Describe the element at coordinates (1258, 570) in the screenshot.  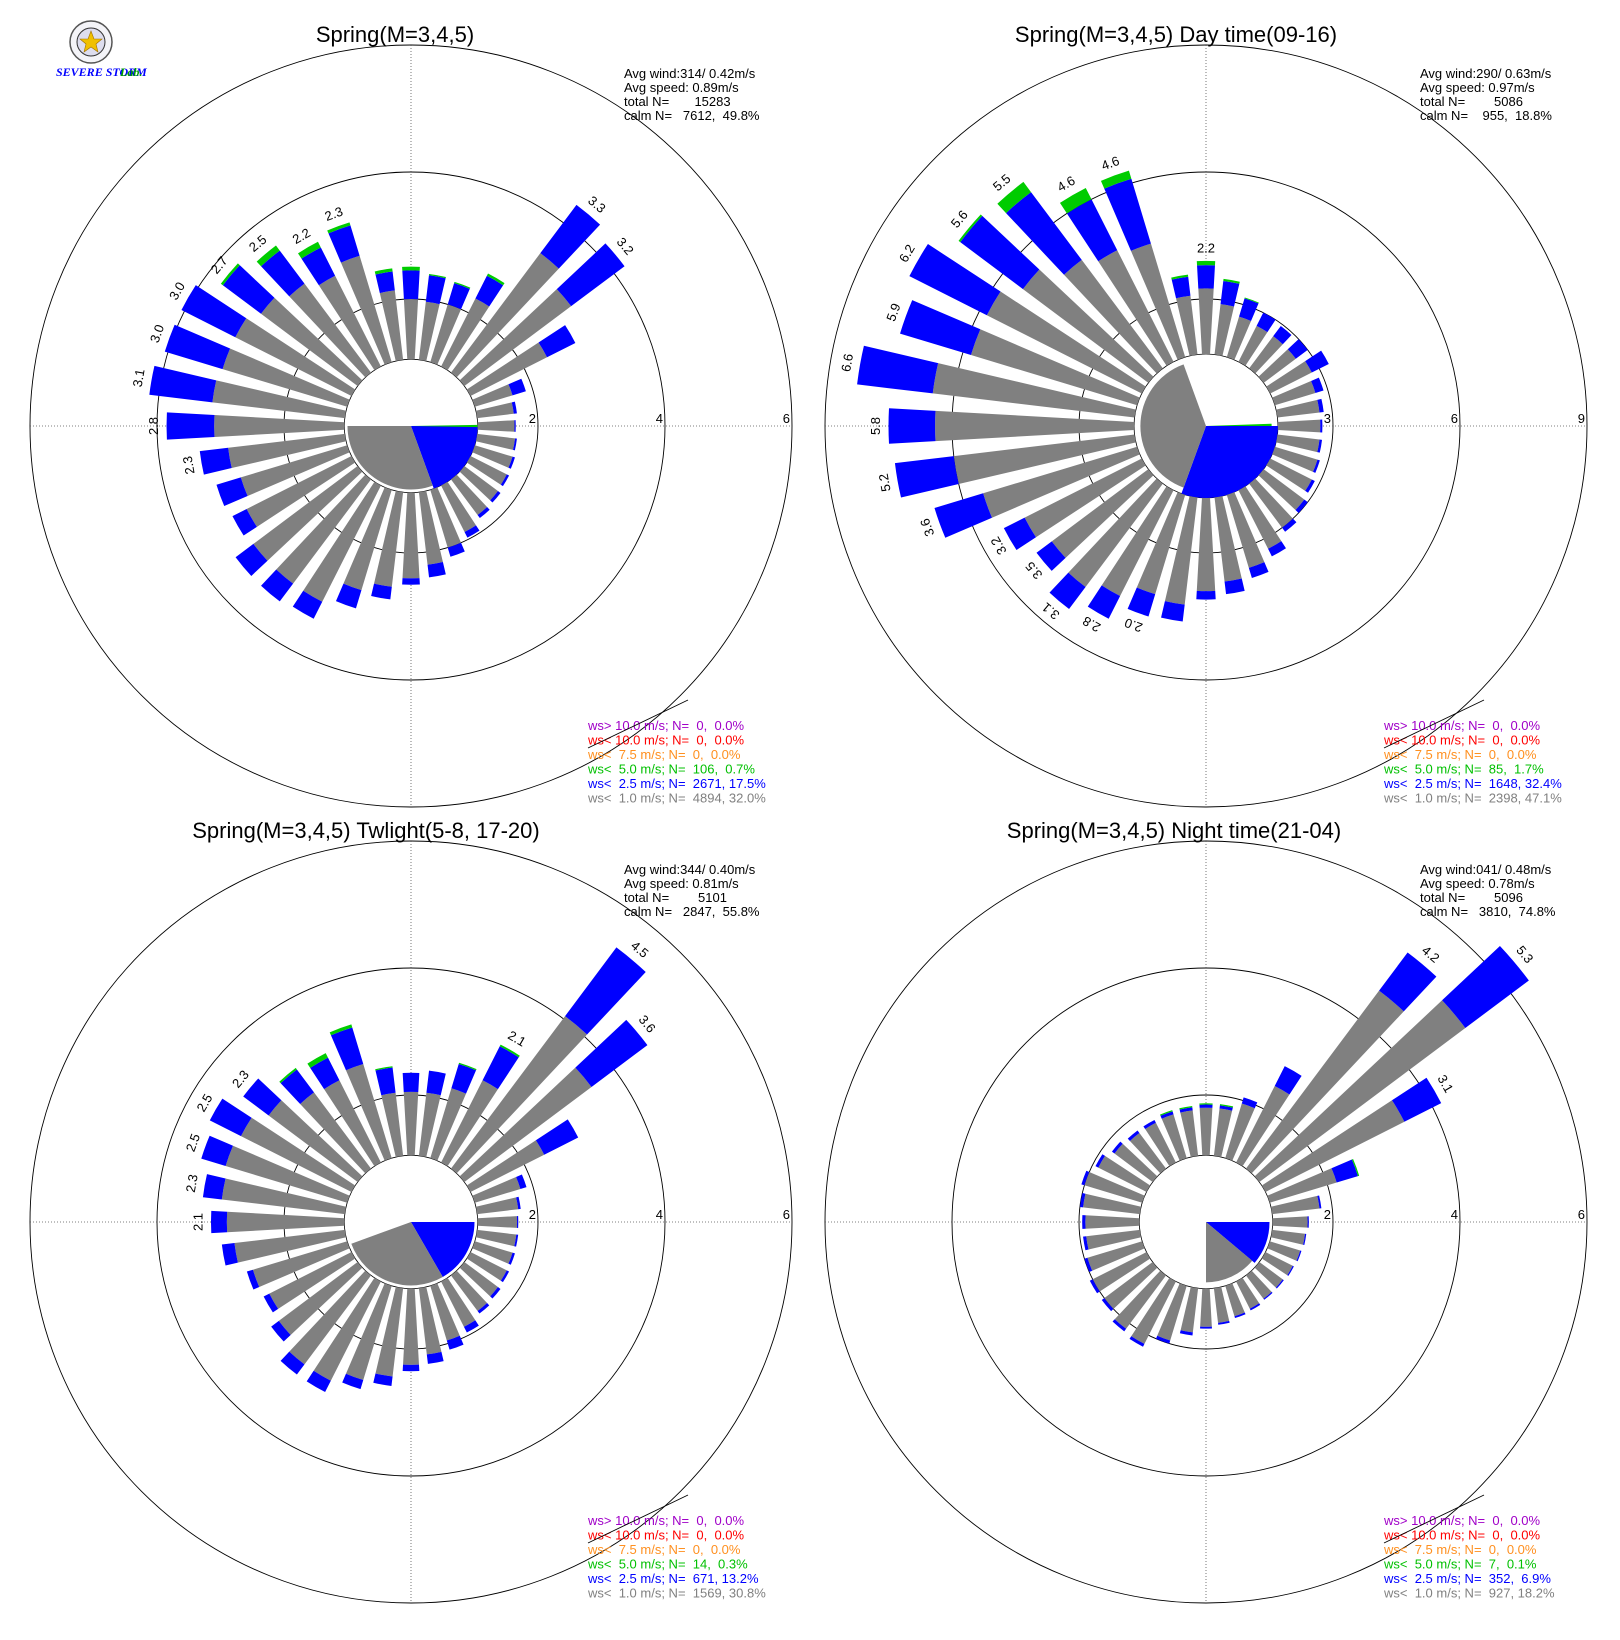
I see `bar-160-blue` at that location.